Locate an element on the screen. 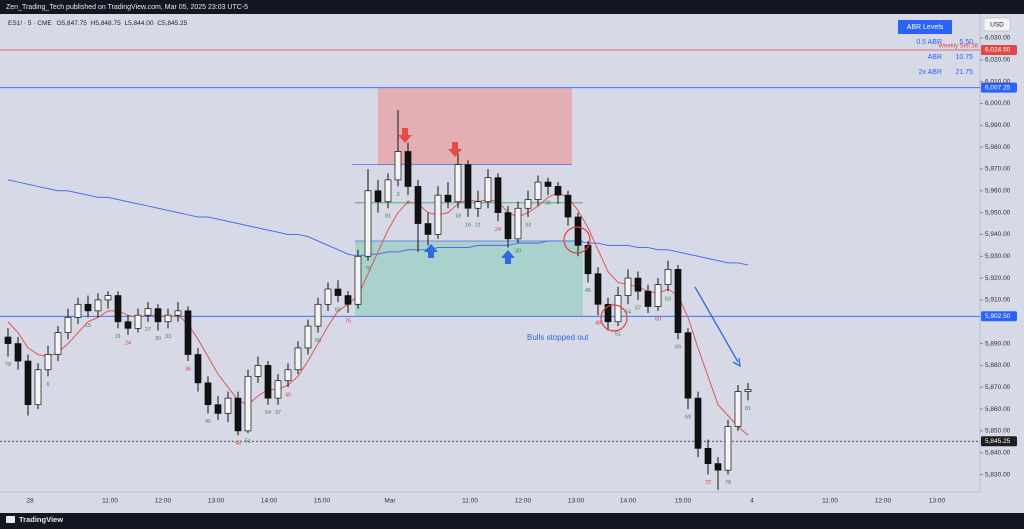 The width and height of the screenshot is (1024, 529). bar-label: 81 is located at coordinates (388, 217).